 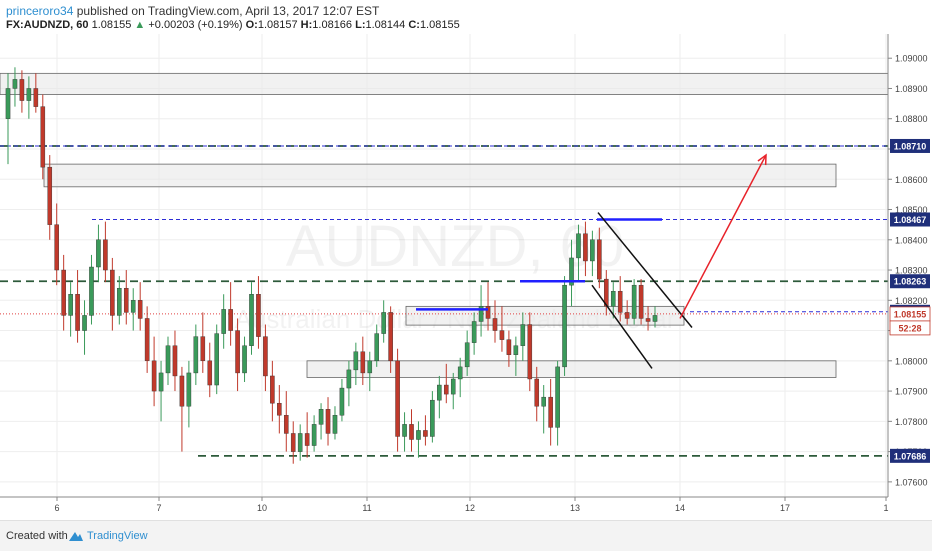 What do you see at coordinates (575, 508) in the screenshot?
I see `x-tick-label: 13` at bounding box center [575, 508].